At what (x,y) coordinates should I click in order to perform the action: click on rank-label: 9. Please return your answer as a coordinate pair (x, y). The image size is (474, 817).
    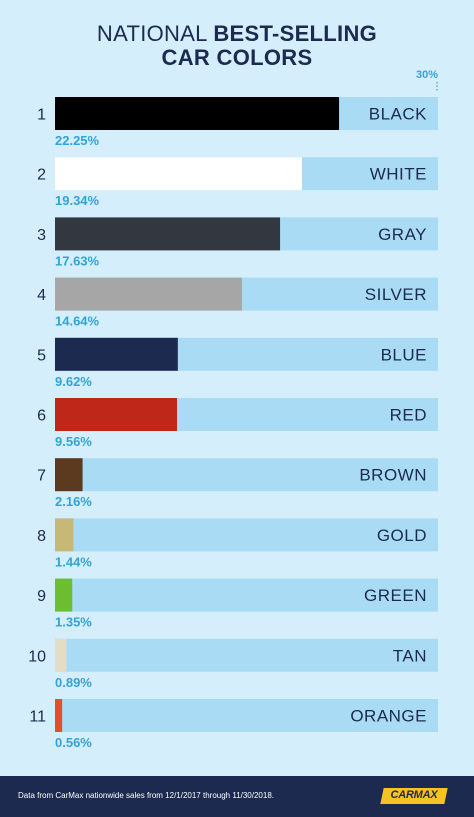
    Looking at the image, I should click on (41, 596).